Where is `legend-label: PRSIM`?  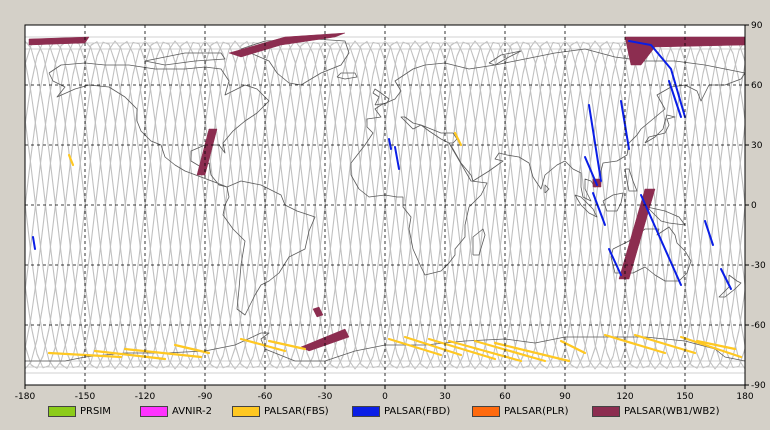
legend-label: PRSIM is located at coordinates (95, 411).